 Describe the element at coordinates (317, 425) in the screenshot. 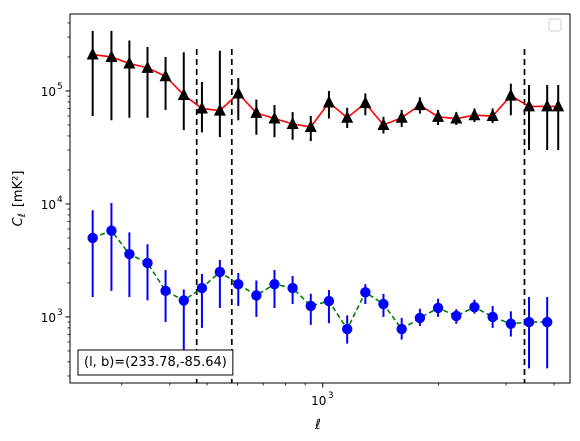

I see `x-axis-label: ℓ` at that location.